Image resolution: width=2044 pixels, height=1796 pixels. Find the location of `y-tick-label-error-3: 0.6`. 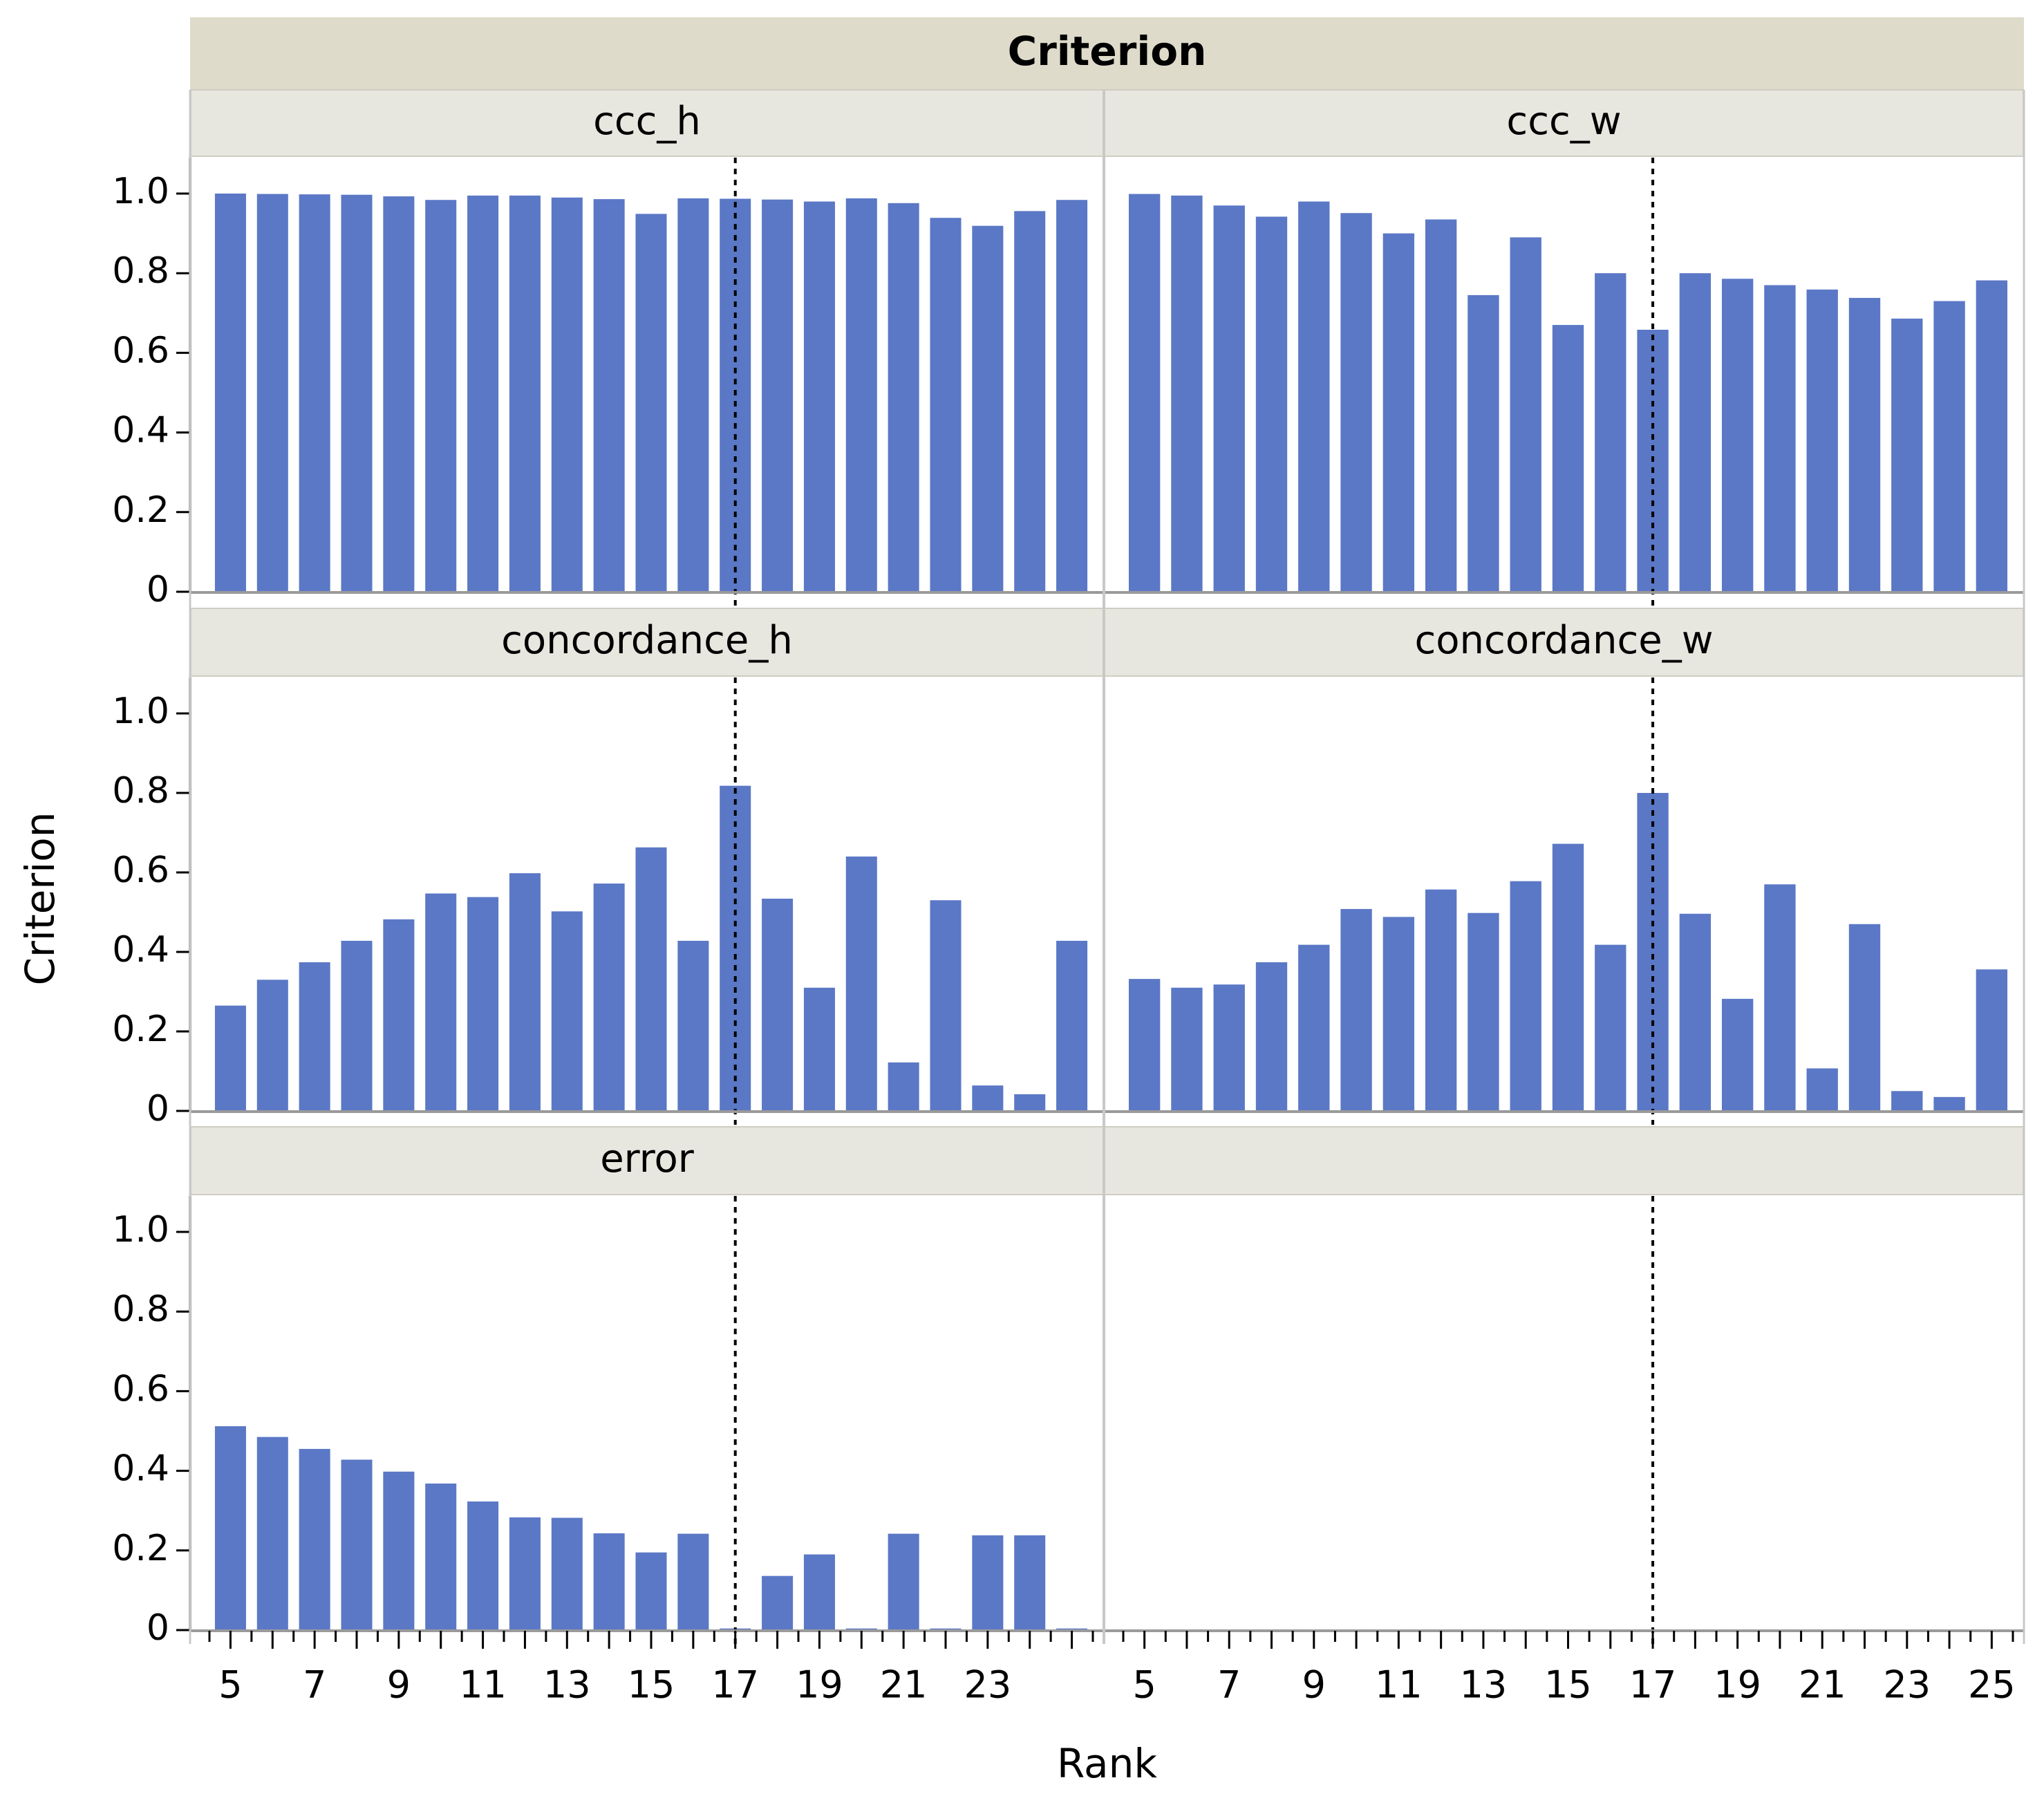

y-tick-label-error-3: 0.6 is located at coordinates (140, 1389).